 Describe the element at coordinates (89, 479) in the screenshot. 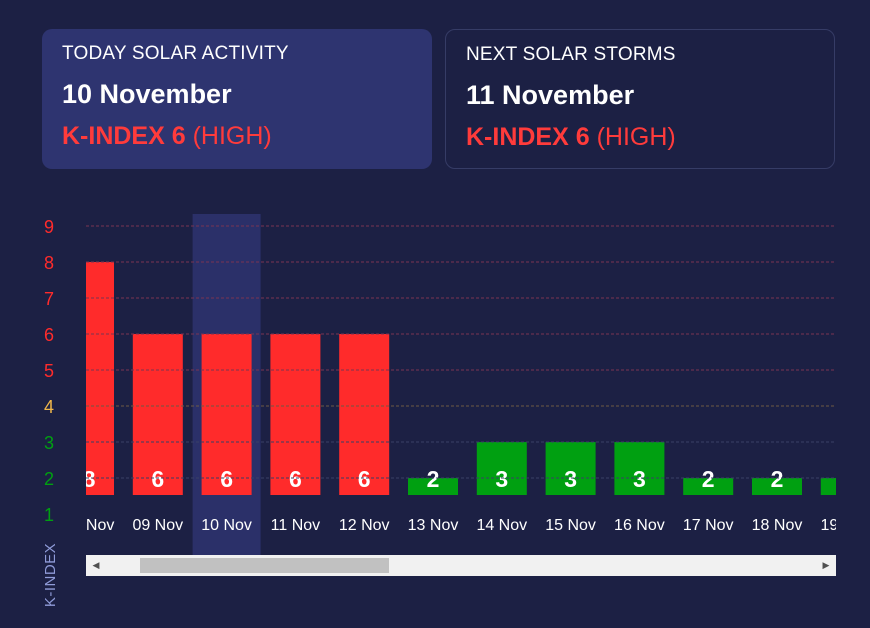

I see `bar-value-label: 8` at that location.